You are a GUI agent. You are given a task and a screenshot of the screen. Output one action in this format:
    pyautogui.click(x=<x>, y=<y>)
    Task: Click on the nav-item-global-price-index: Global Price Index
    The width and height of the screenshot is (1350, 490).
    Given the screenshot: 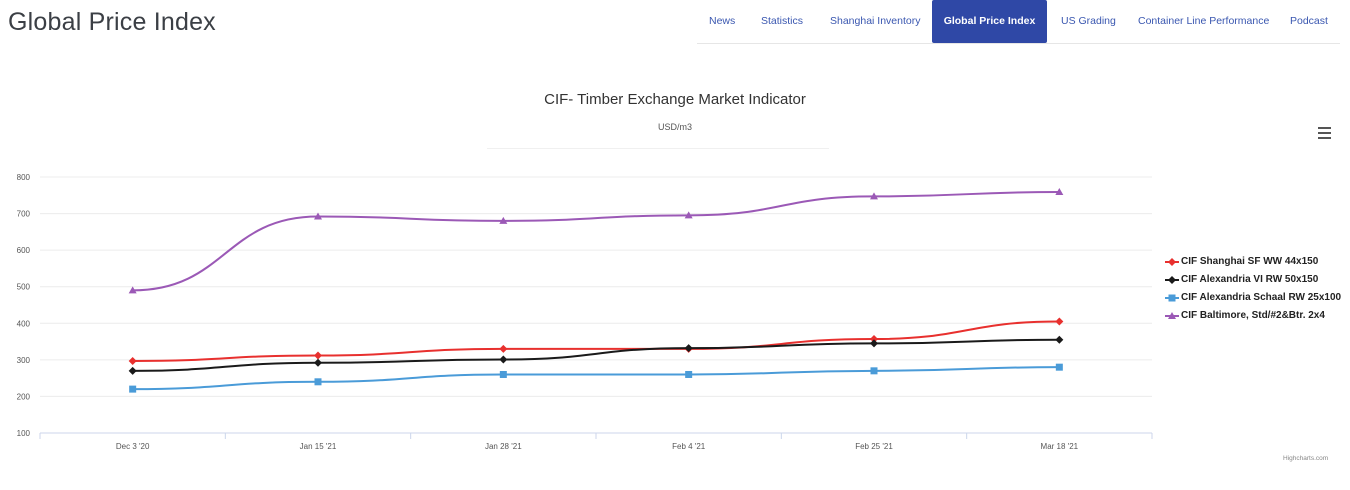 What is the action you would take?
    pyautogui.click(x=989, y=21)
    